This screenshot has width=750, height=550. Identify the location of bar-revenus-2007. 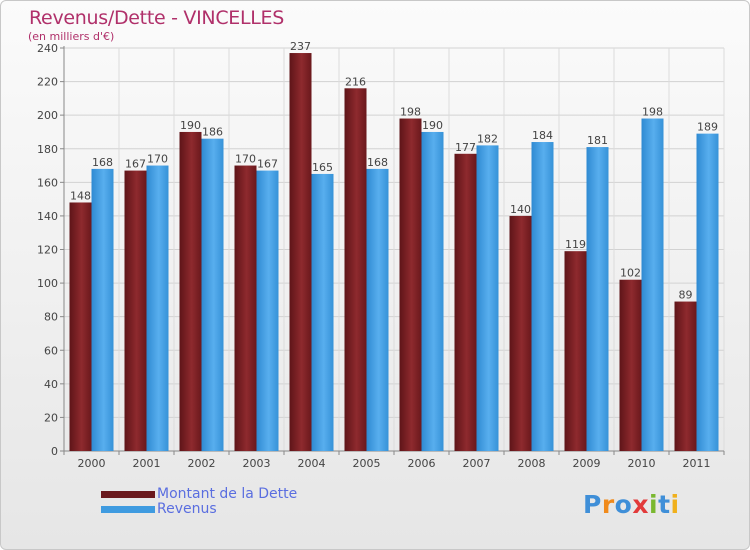
(487, 298).